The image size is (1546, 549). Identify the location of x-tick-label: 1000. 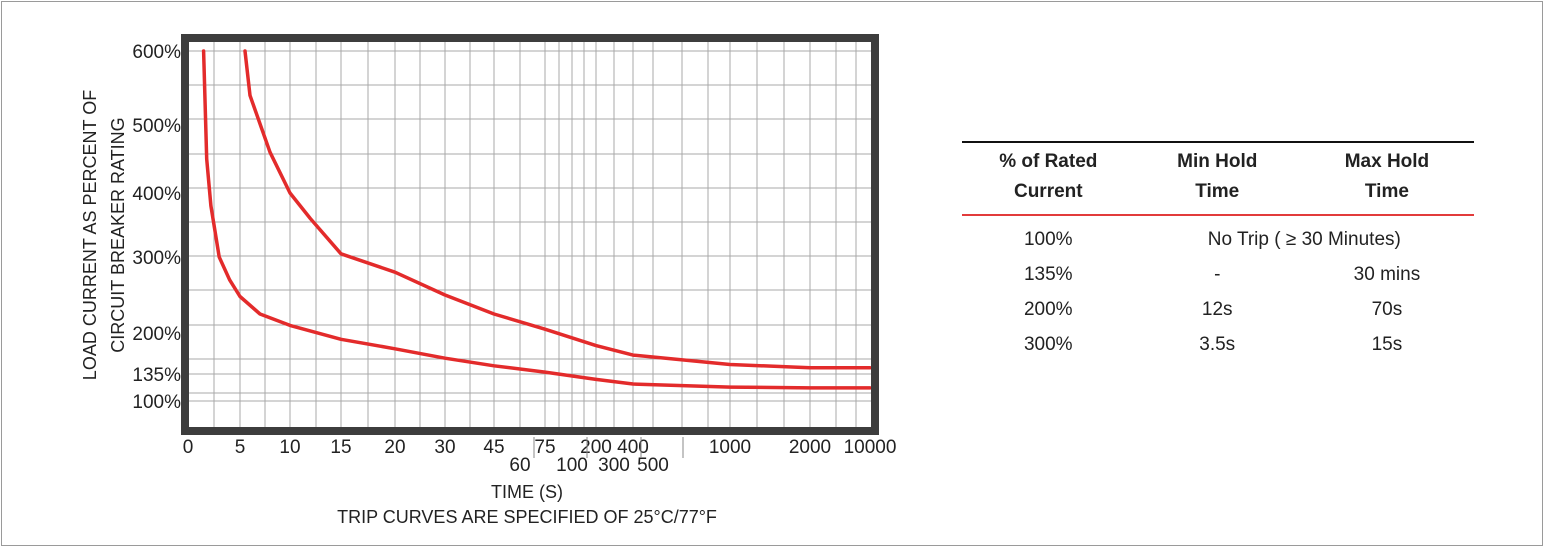
(730, 447).